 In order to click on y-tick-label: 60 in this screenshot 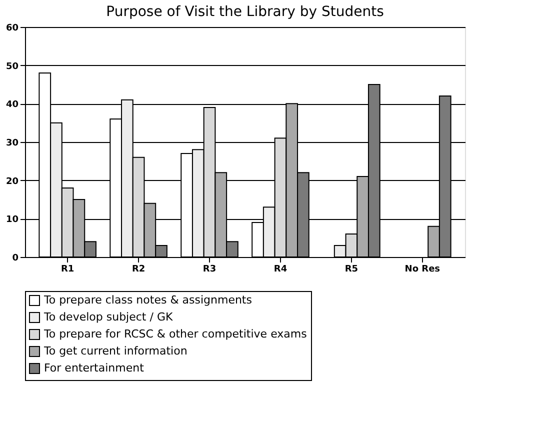, I will do `click(12, 29)`.